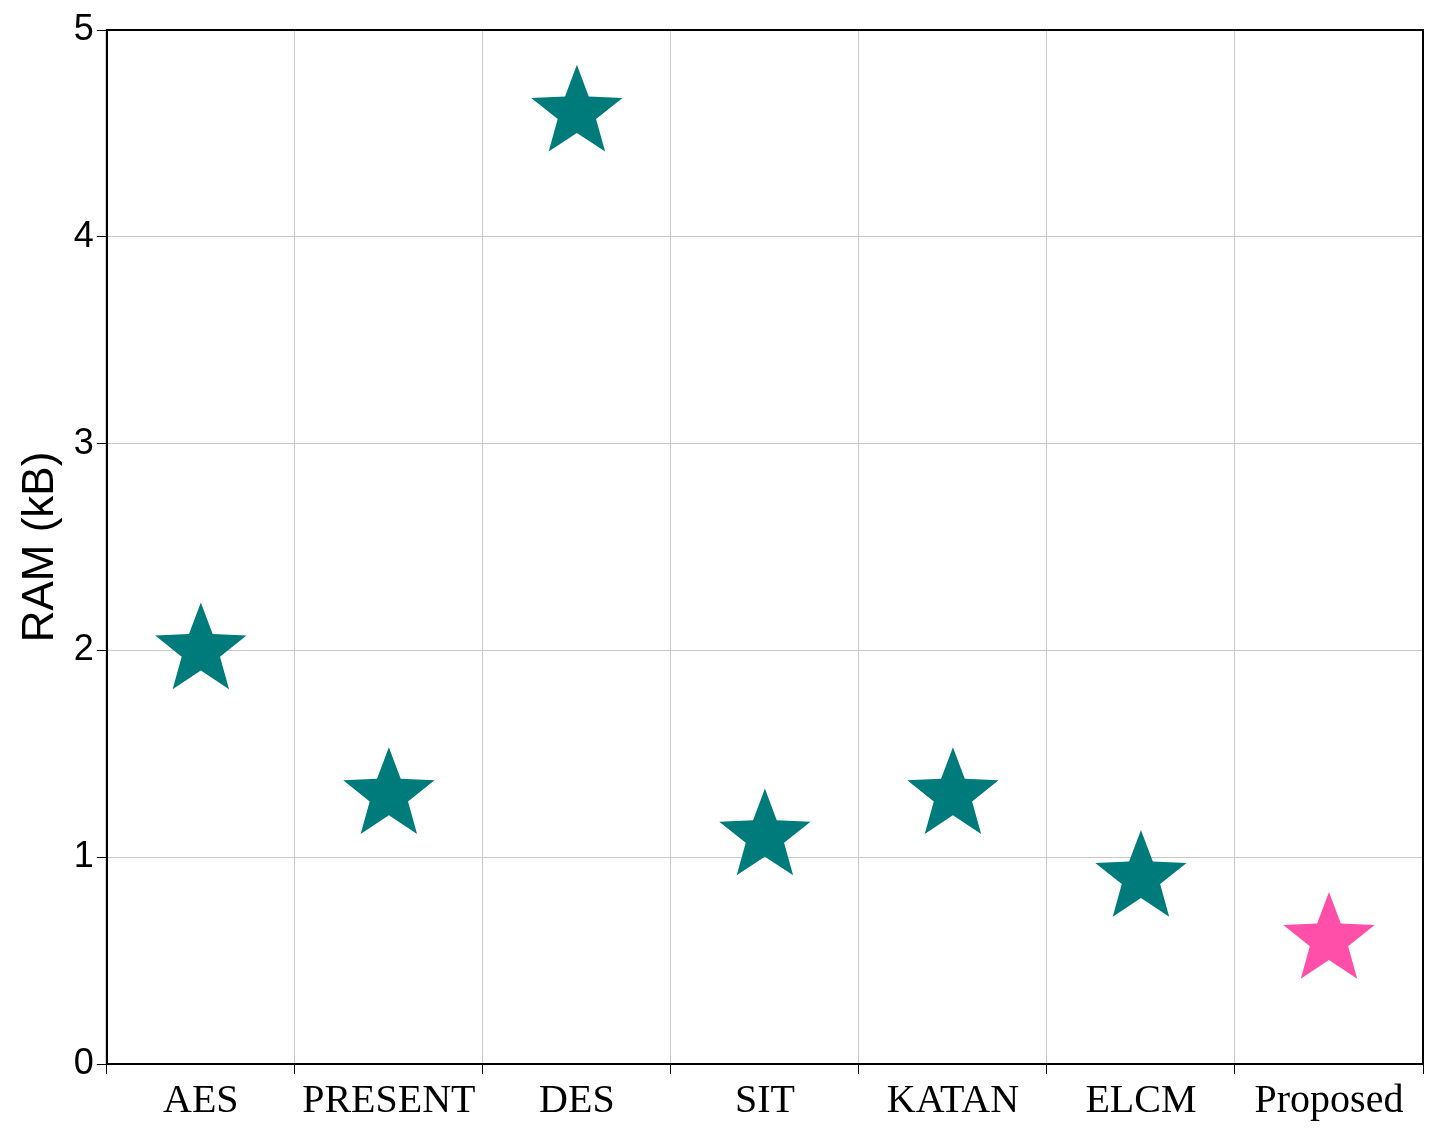 This screenshot has width=1453, height=1138. Describe the element at coordinates (201, 1098) in the screenshot. I see `x-tick-label: AES` at that location.